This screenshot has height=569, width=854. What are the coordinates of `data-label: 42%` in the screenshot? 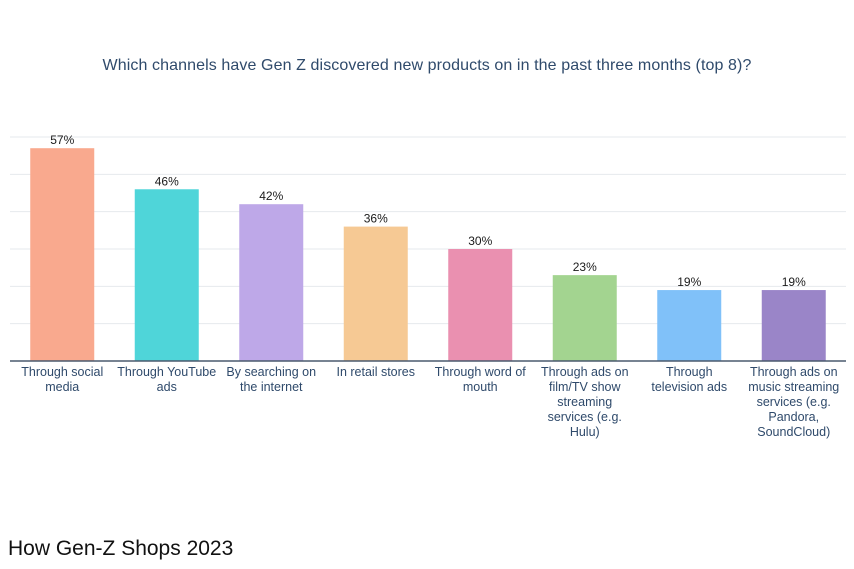 It's located at (271, 196).